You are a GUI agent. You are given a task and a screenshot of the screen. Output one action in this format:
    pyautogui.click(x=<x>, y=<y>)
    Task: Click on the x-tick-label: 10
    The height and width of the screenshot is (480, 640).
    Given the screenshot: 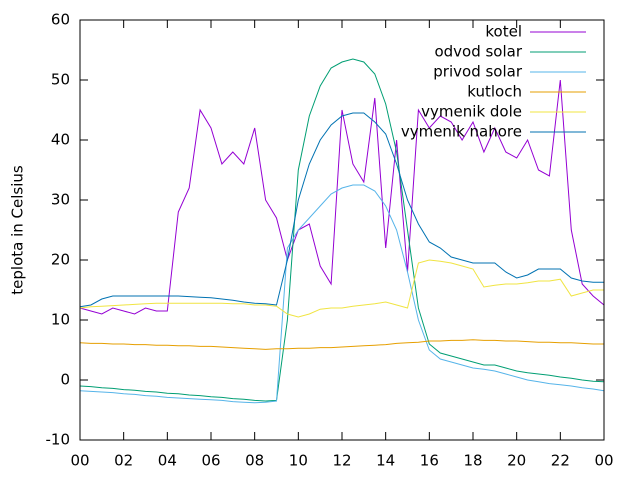 What is the action you would take?
    pyautogui.click(x=298, y=461)
    